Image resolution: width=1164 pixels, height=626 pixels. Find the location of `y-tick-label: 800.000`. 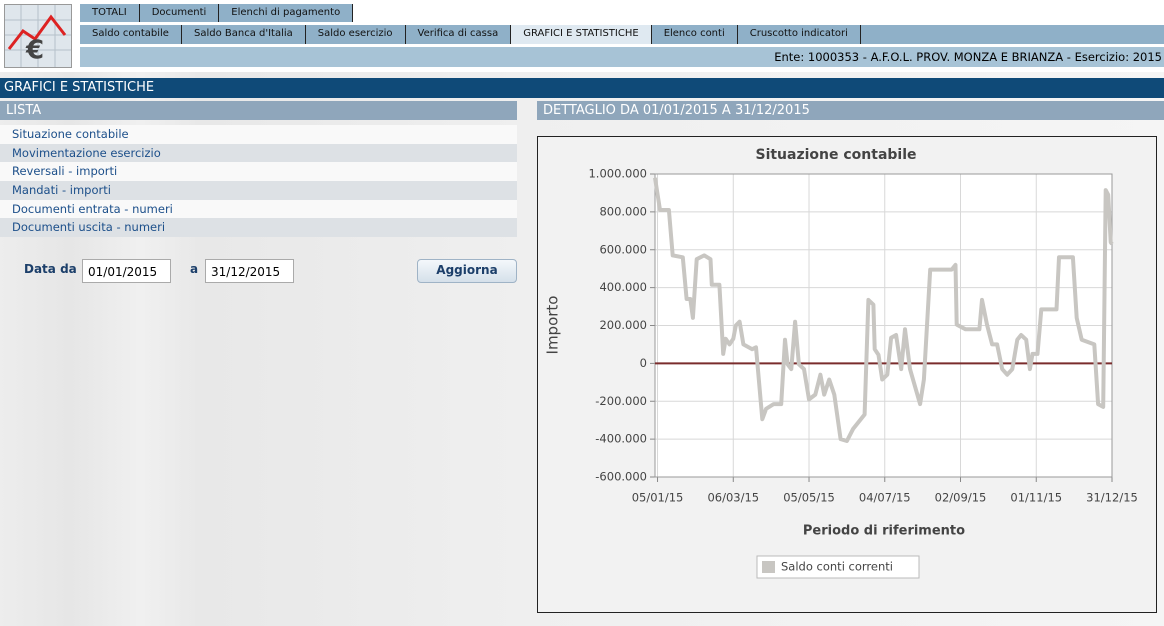

y-tick-label: 800.000 is located at coordinates (623, 211).